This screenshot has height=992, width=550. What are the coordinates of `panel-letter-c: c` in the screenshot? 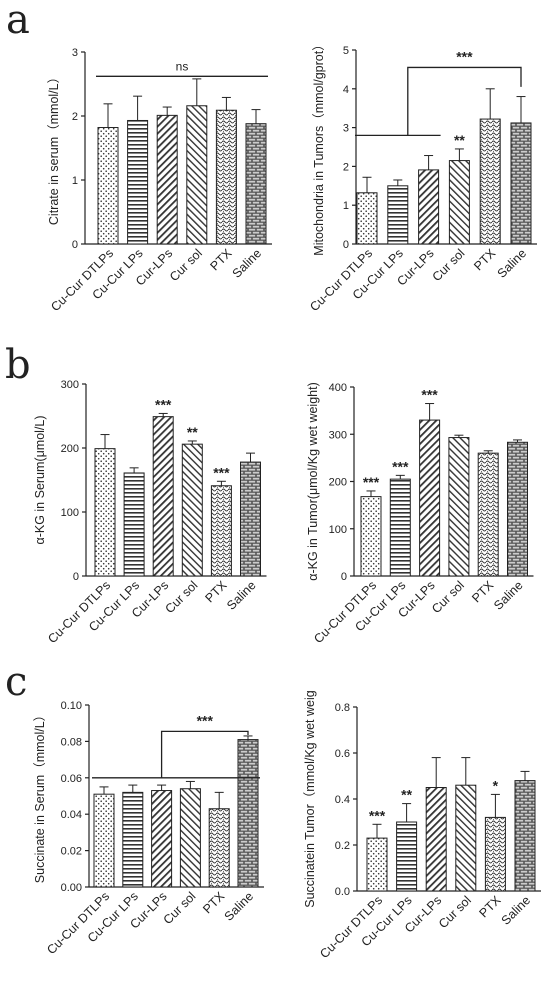 It's located at (16, 682).